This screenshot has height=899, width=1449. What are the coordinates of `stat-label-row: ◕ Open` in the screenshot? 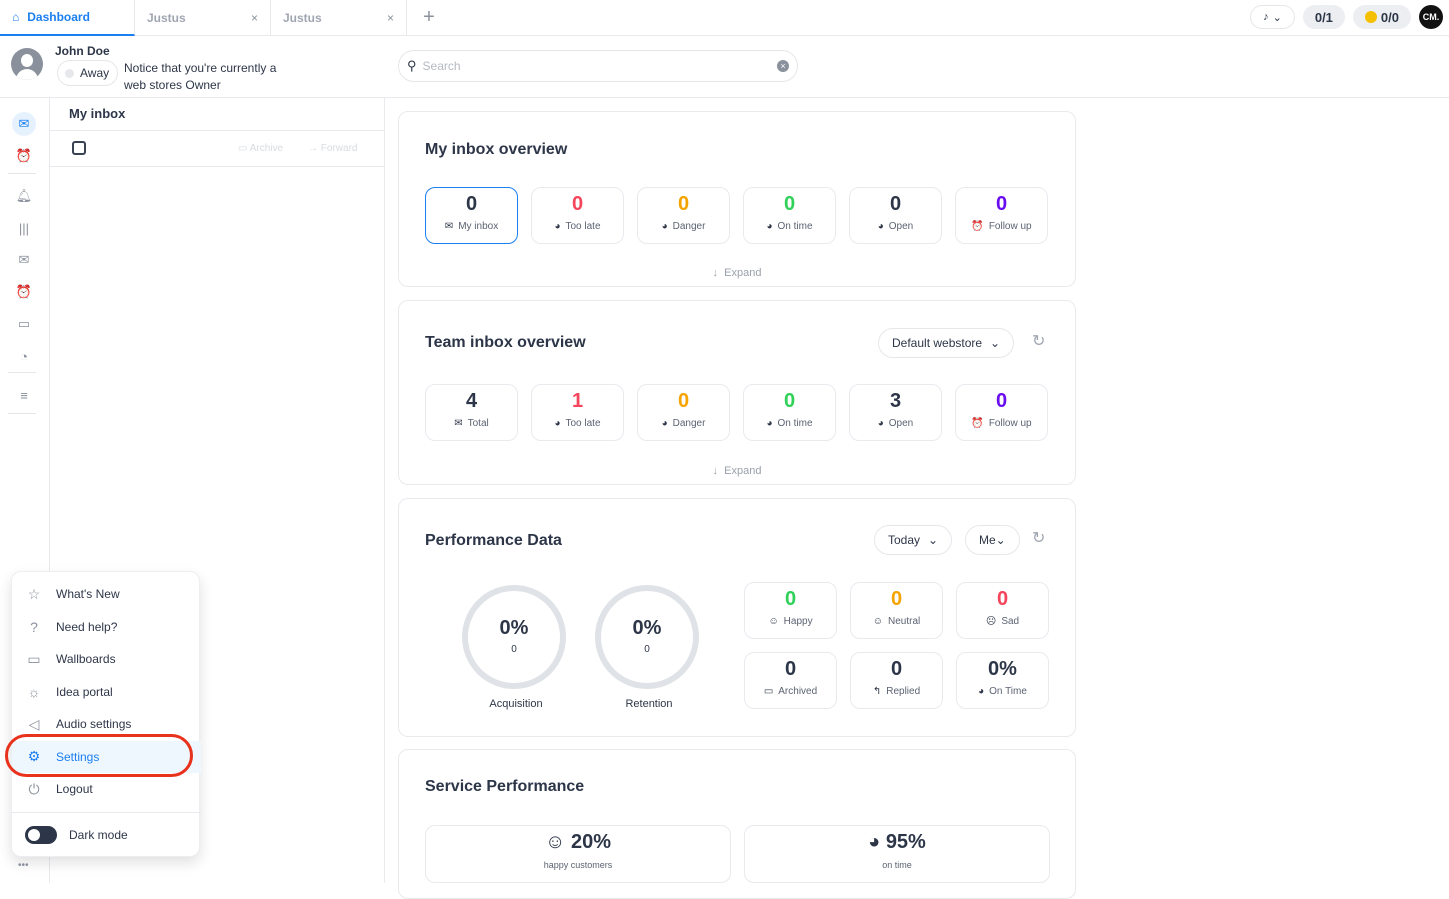 It's located at (895, 226).